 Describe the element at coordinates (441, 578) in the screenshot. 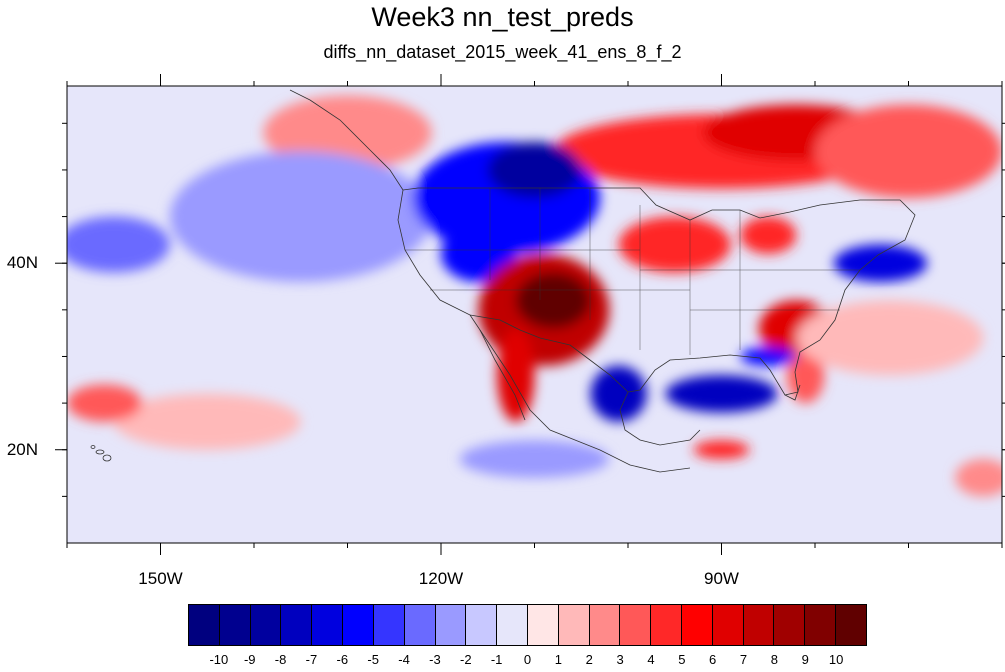

I see `lon-tick-label: 120W` at that location.